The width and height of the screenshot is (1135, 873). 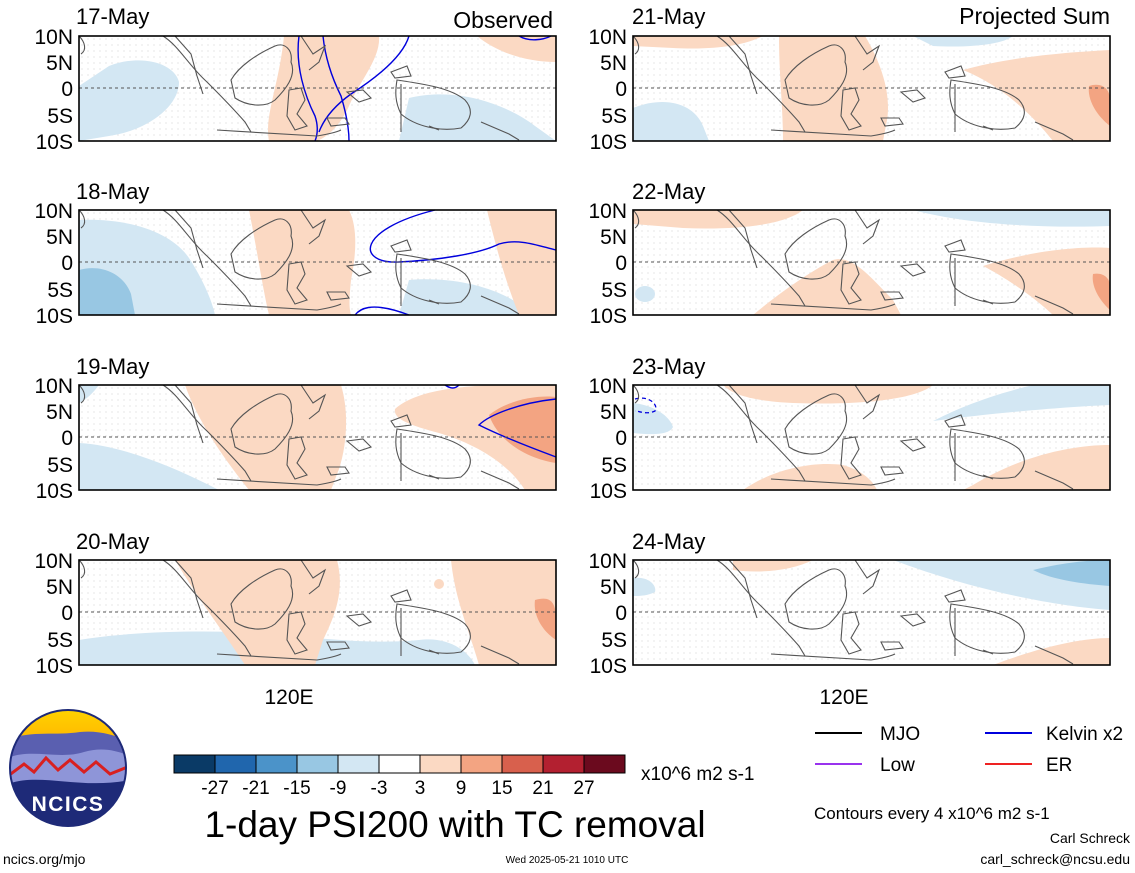 What do you see at coordinates (317, 612) in the screenshot?
I see `panel-20-may` at bounding box center [317, 612].